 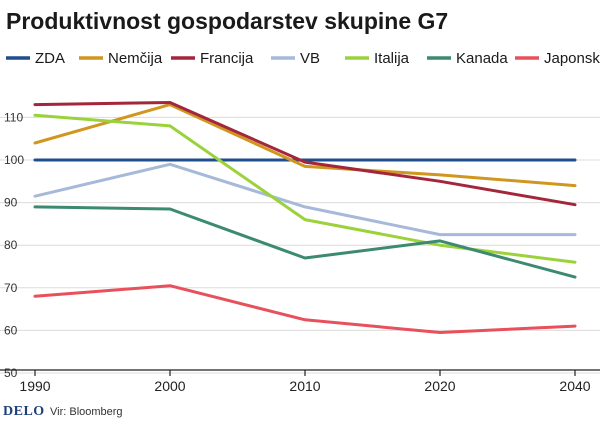 I want to click on x-tick-label-2000: 2000, so click(x=169, y=386).